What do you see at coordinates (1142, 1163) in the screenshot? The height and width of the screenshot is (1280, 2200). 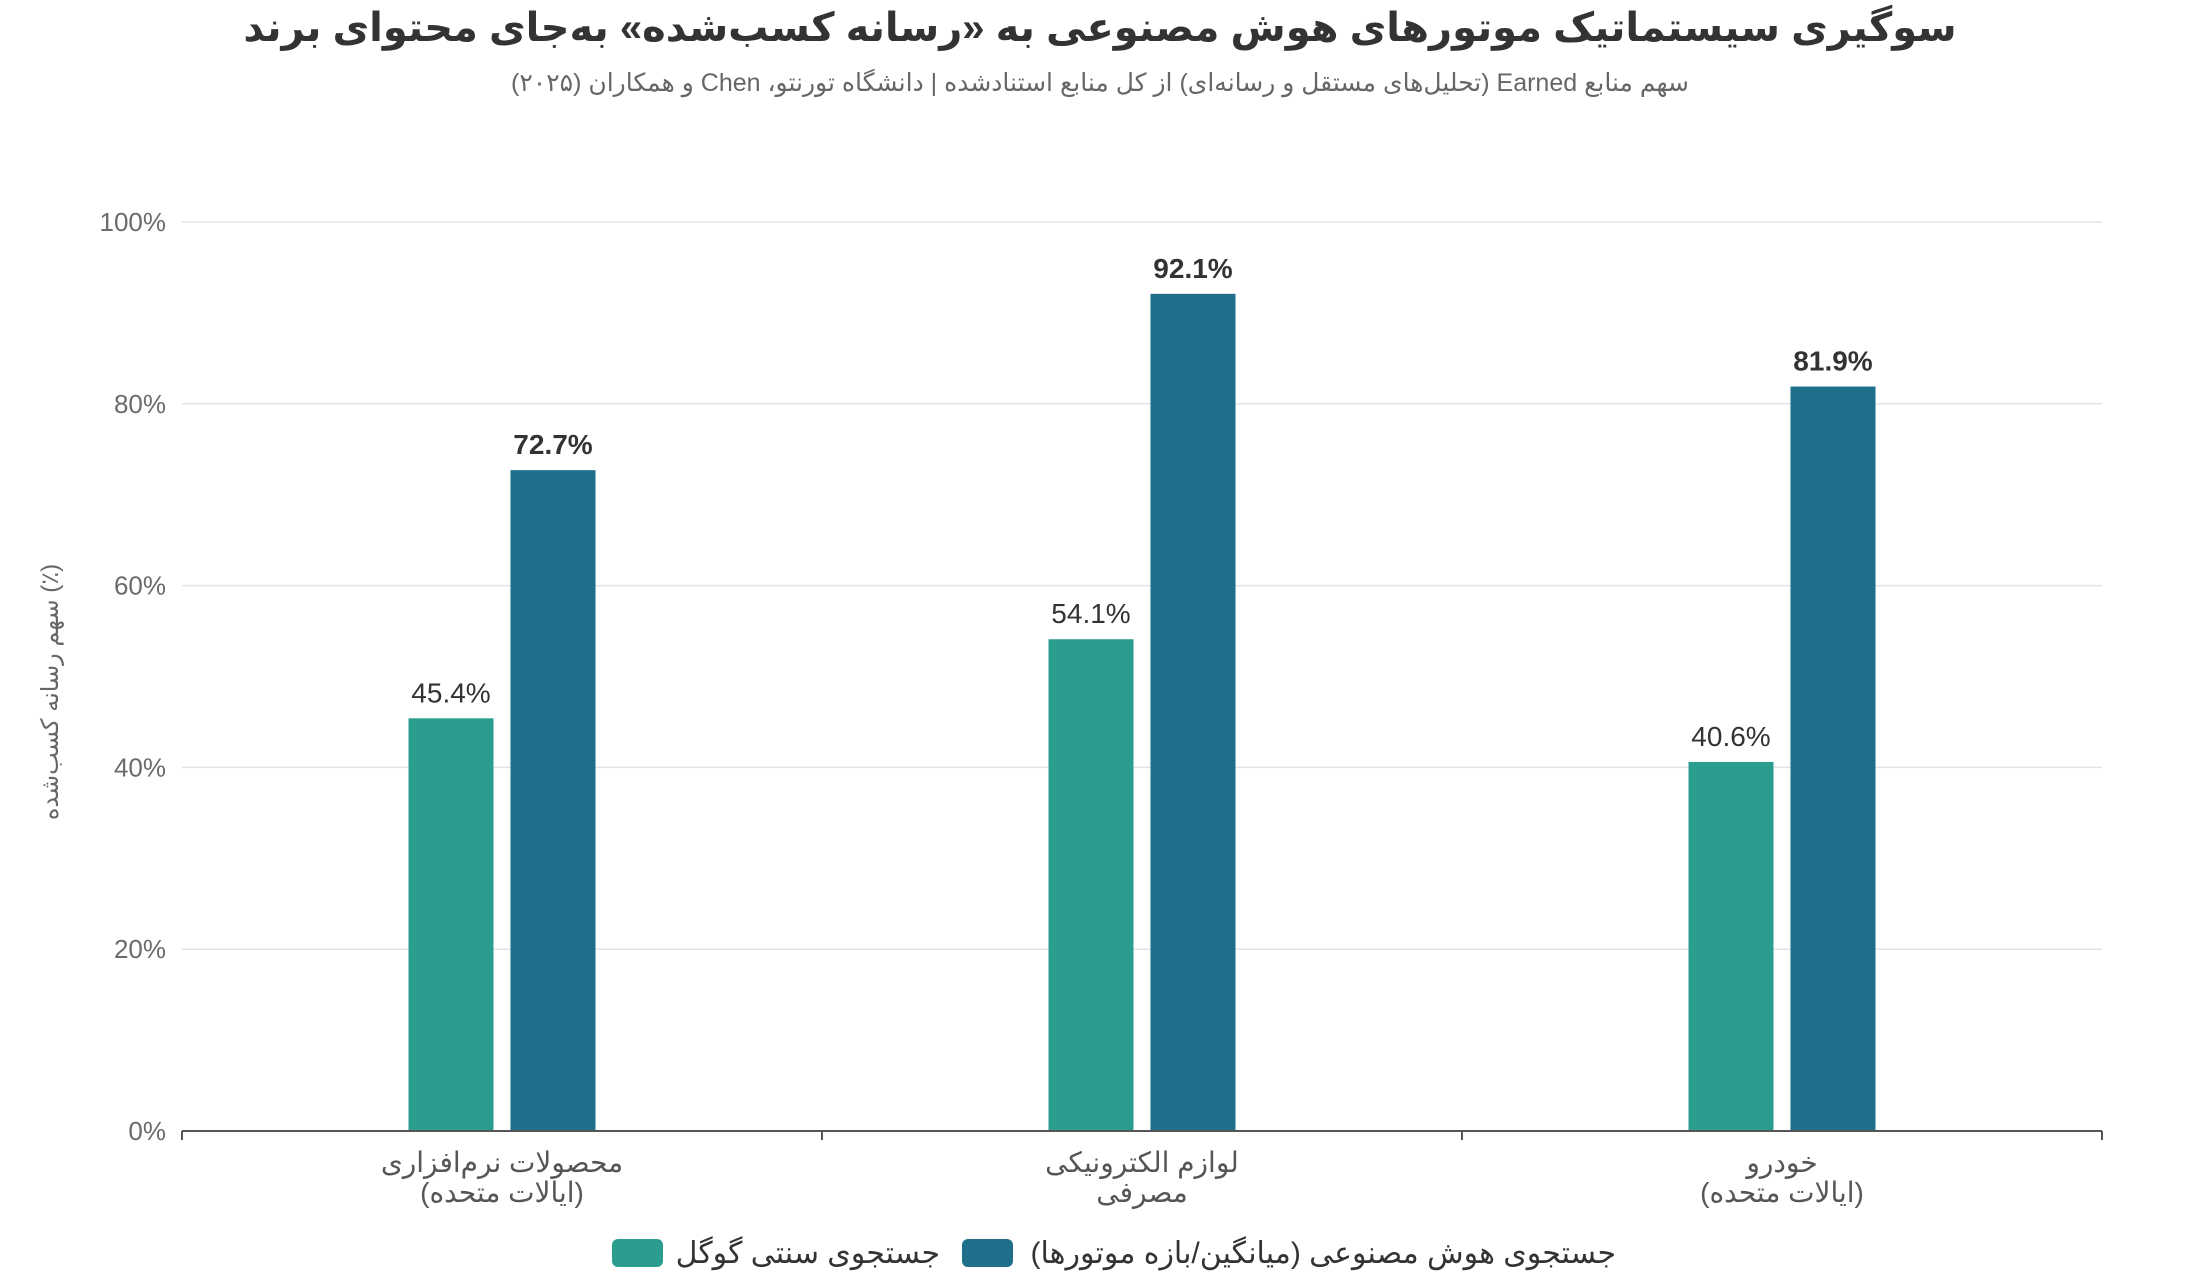 I see `x-category-label: لوازم الکترونیکی` at bounding box center [1142, 1163].